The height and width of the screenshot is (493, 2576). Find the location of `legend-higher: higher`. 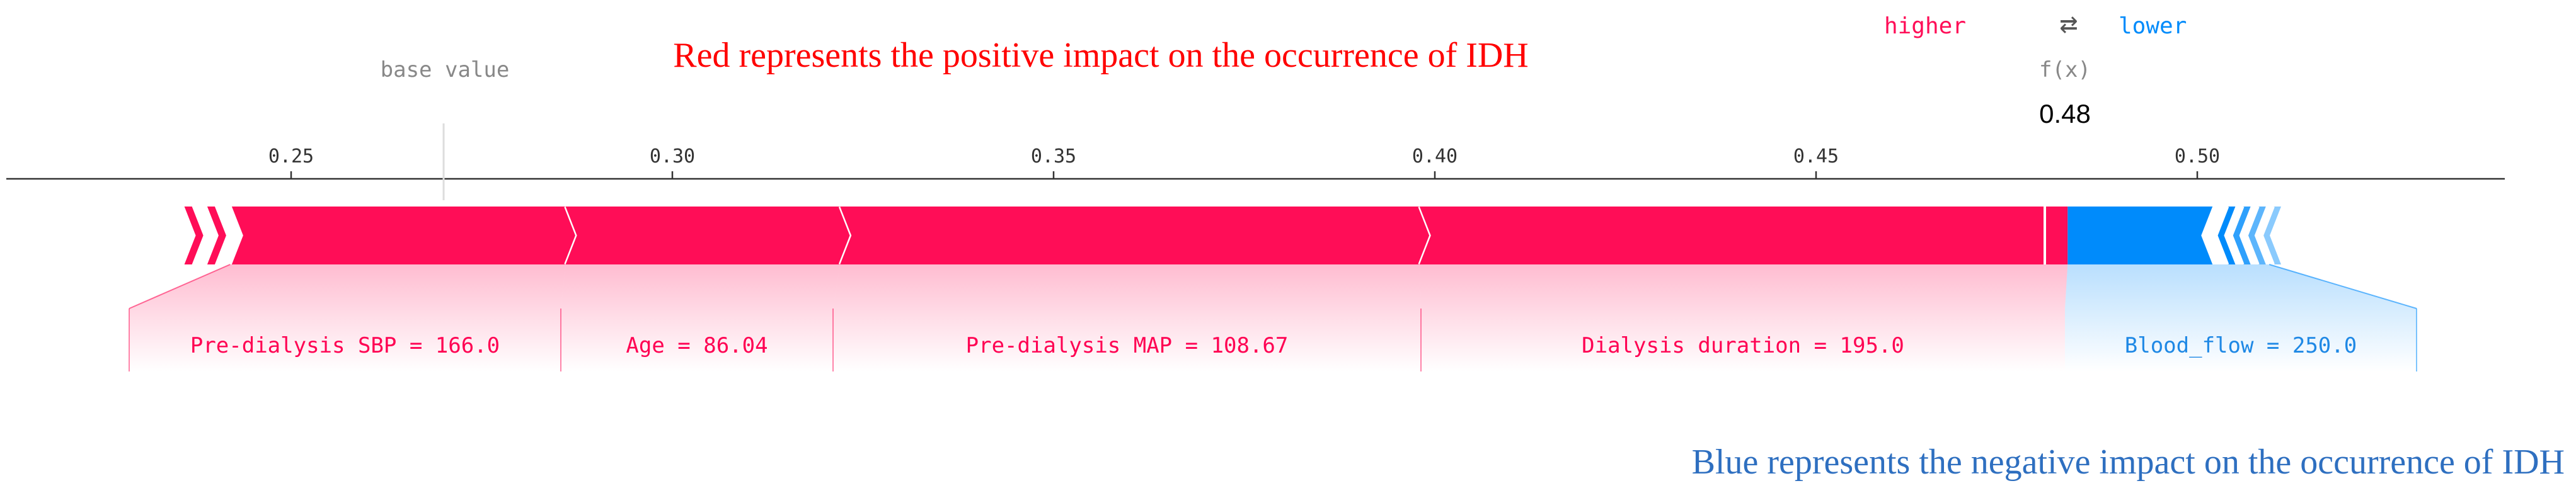

legend-higher: higher is located at coordinates (1925, 26).